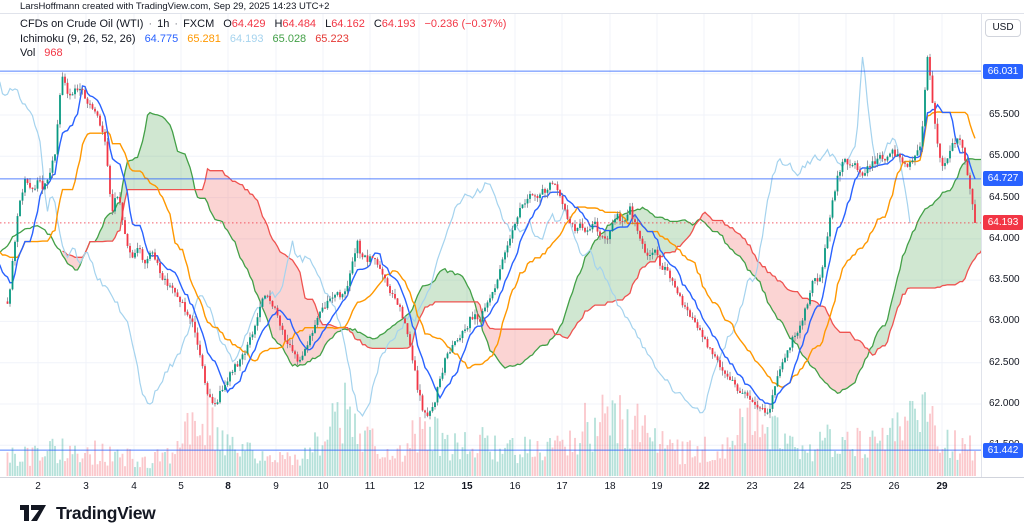  Describe the element at coordinates (181, 486) in the screenshot. I see `time-tick-label: 5` at that location.